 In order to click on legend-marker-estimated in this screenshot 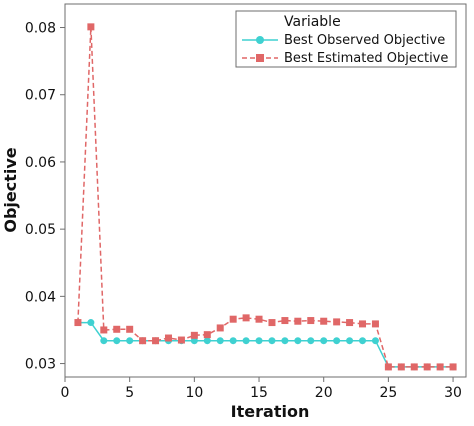, I will do `click(260, 58)`.